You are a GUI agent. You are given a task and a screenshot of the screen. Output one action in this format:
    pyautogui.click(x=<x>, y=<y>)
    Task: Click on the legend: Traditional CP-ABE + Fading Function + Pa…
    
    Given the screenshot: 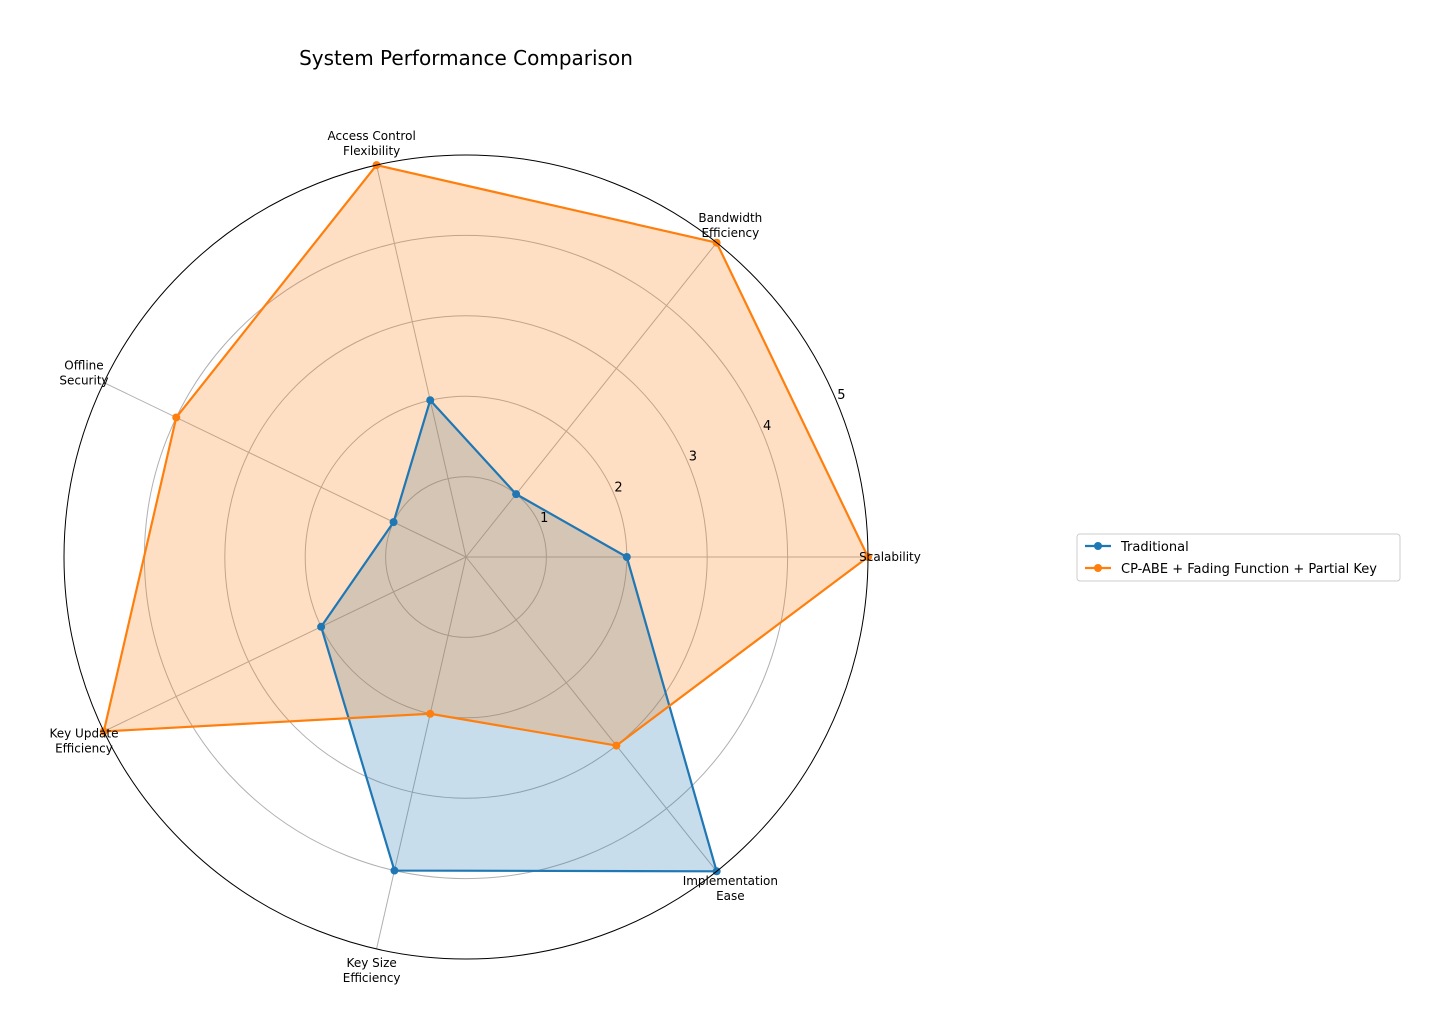 What is the action you would take?
    pyautogui.click(x=1238, y=557)
    